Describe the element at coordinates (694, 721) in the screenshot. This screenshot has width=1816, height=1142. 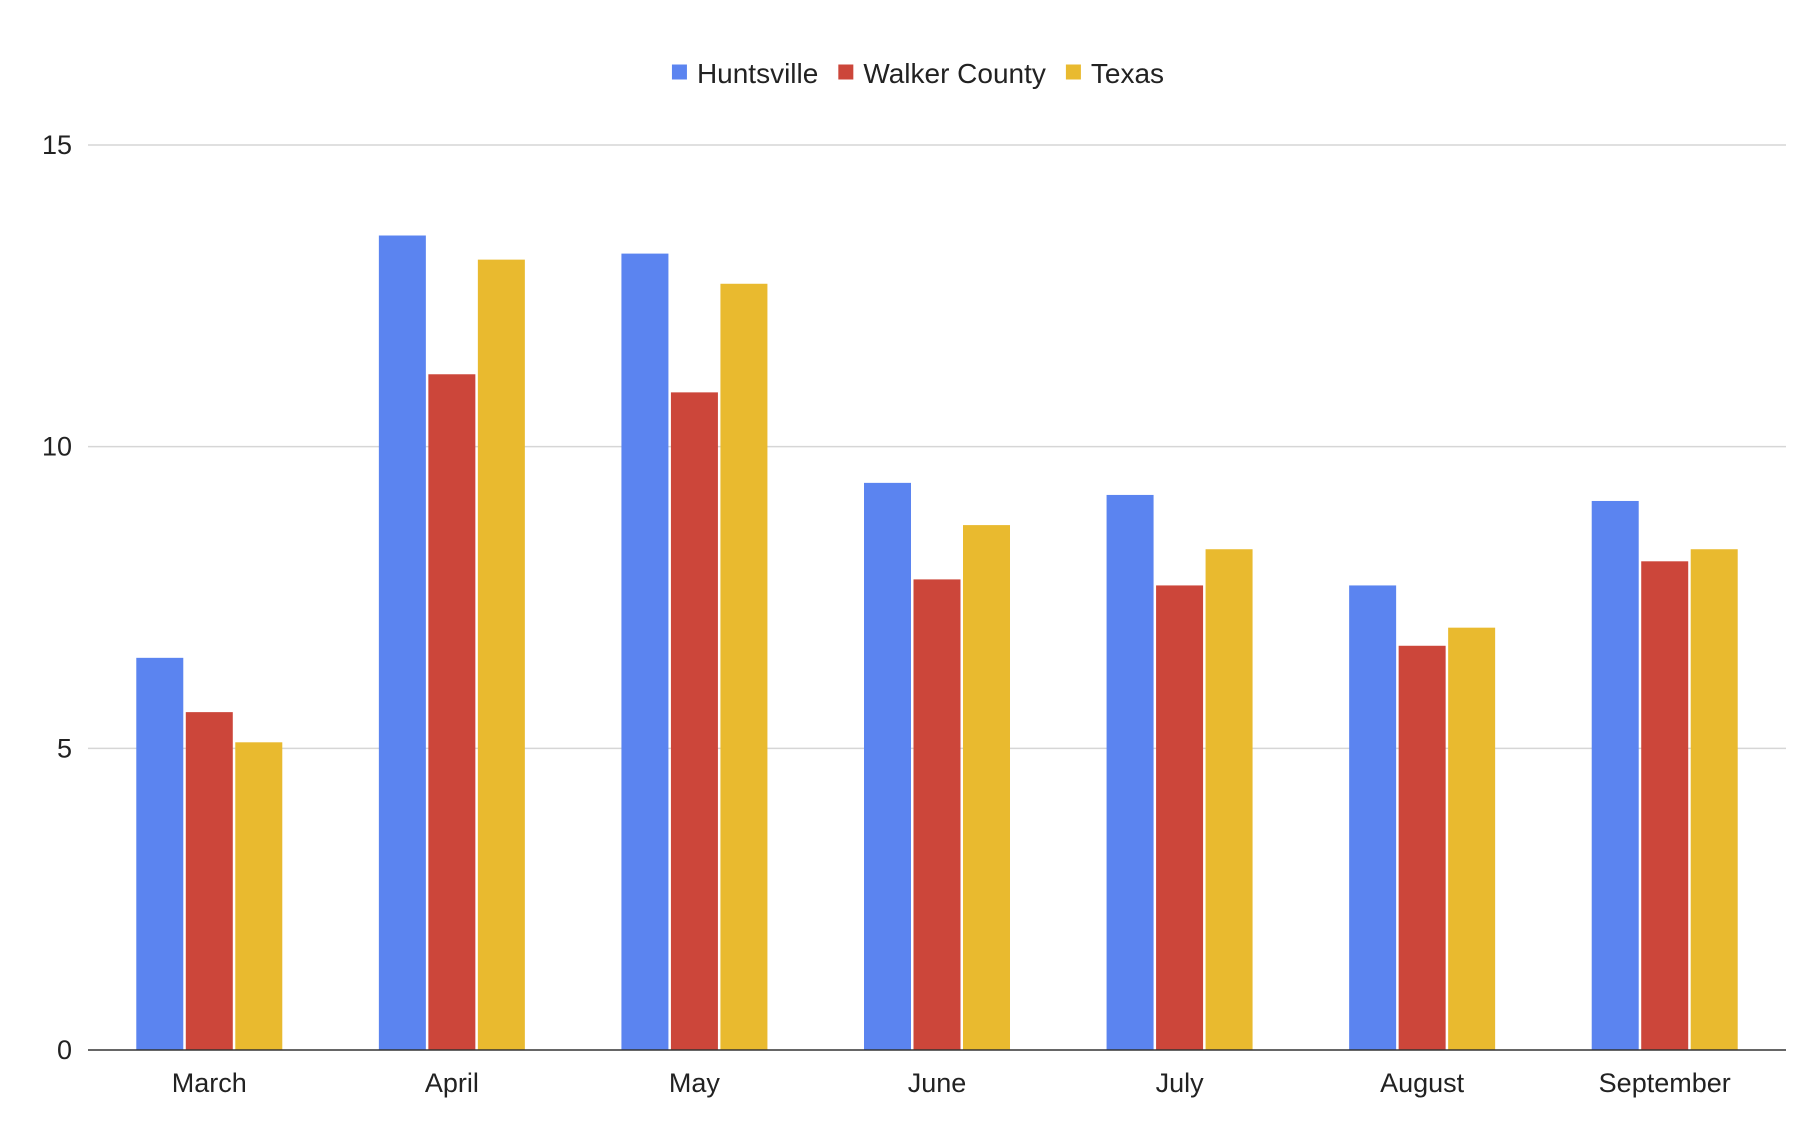
I see `bar-walker-county-may` at that location.